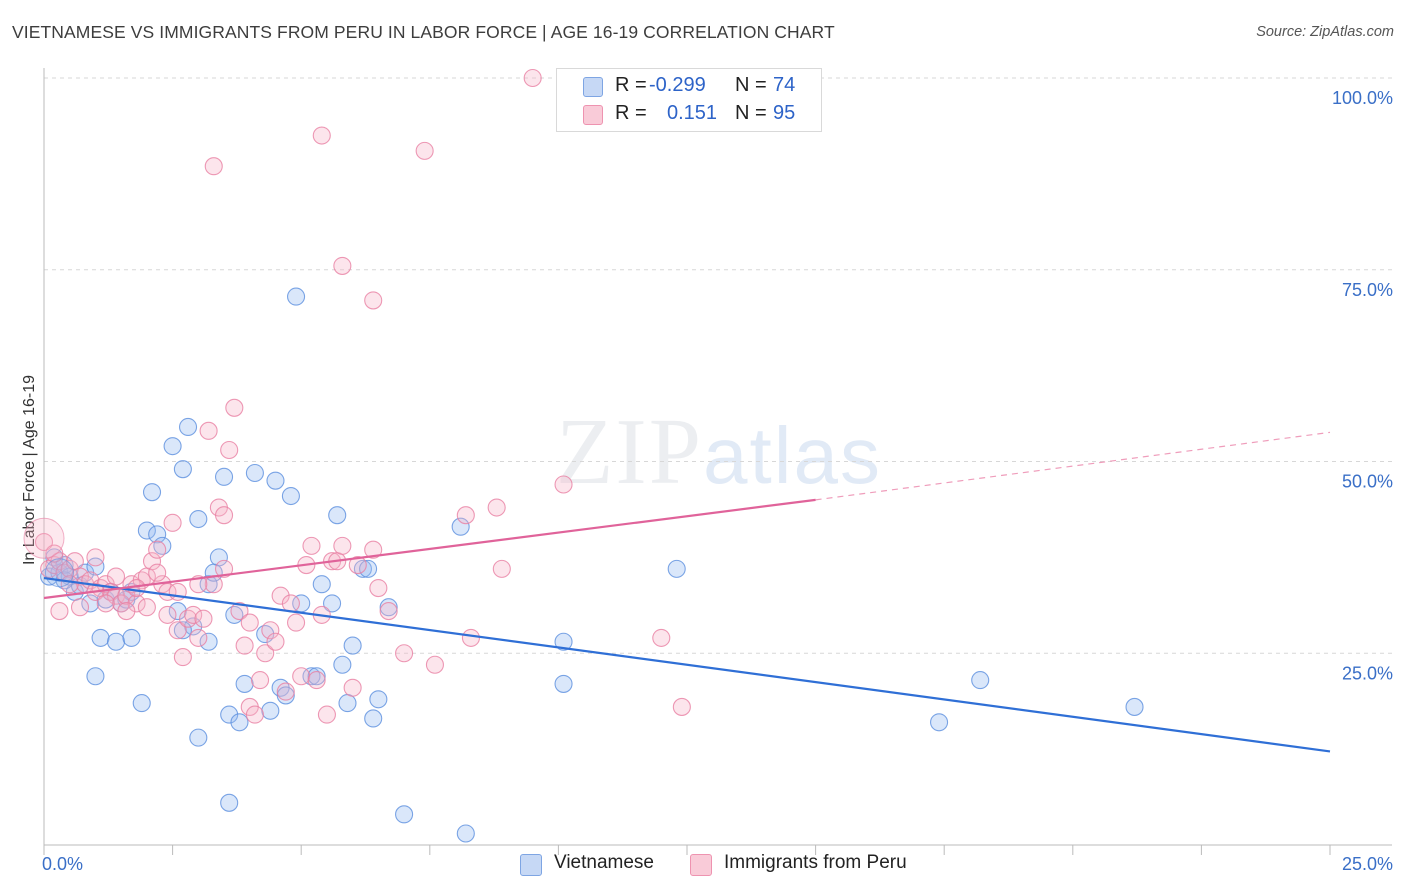 The width and height of the screenshot is (1406, 892). Describe the element at coordinates (1362, 98) in the screenshot. I see `y-tick-label: 100.0%` at that location.